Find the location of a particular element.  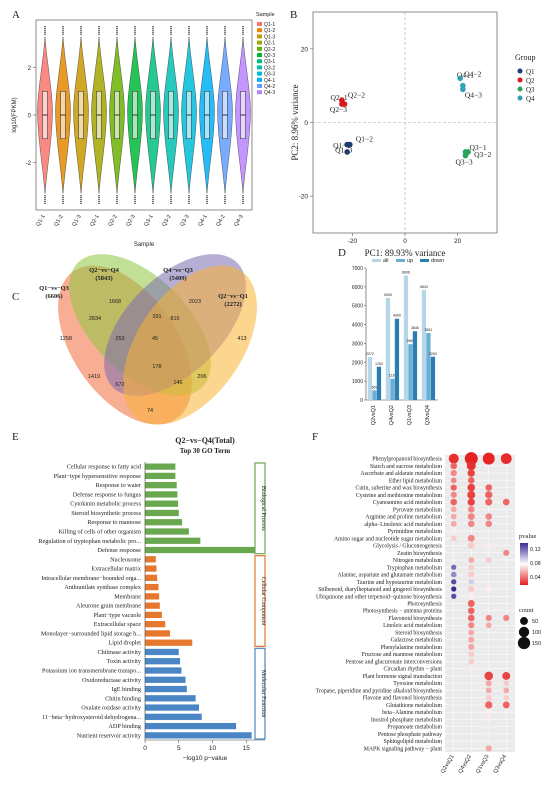

color-tick-label: 0.12 is located at coordinates (535, 550).